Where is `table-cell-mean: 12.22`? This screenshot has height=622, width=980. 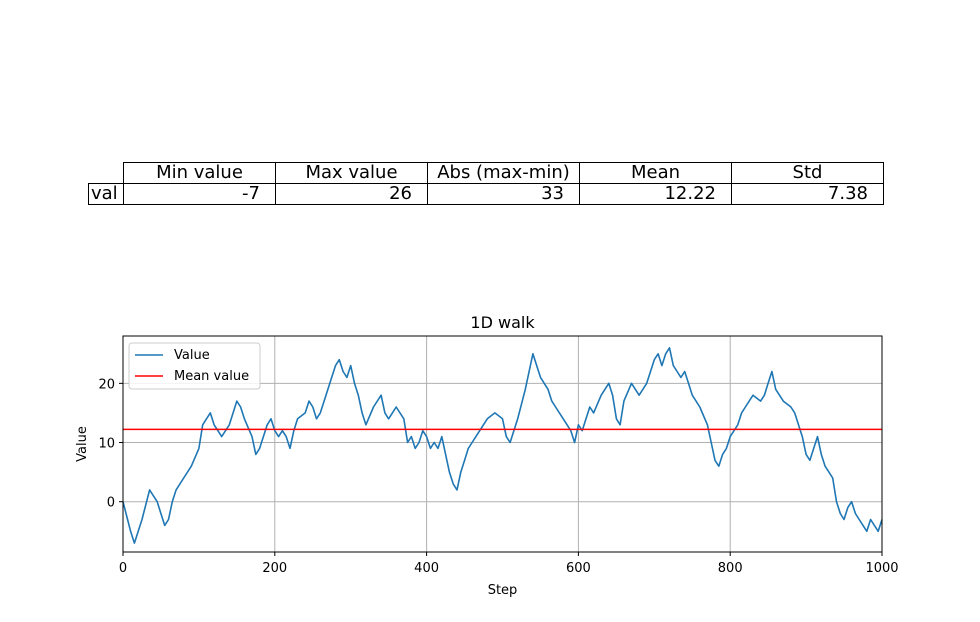 table-cell-mean: 12.22 is located at coordinates (655, 194).